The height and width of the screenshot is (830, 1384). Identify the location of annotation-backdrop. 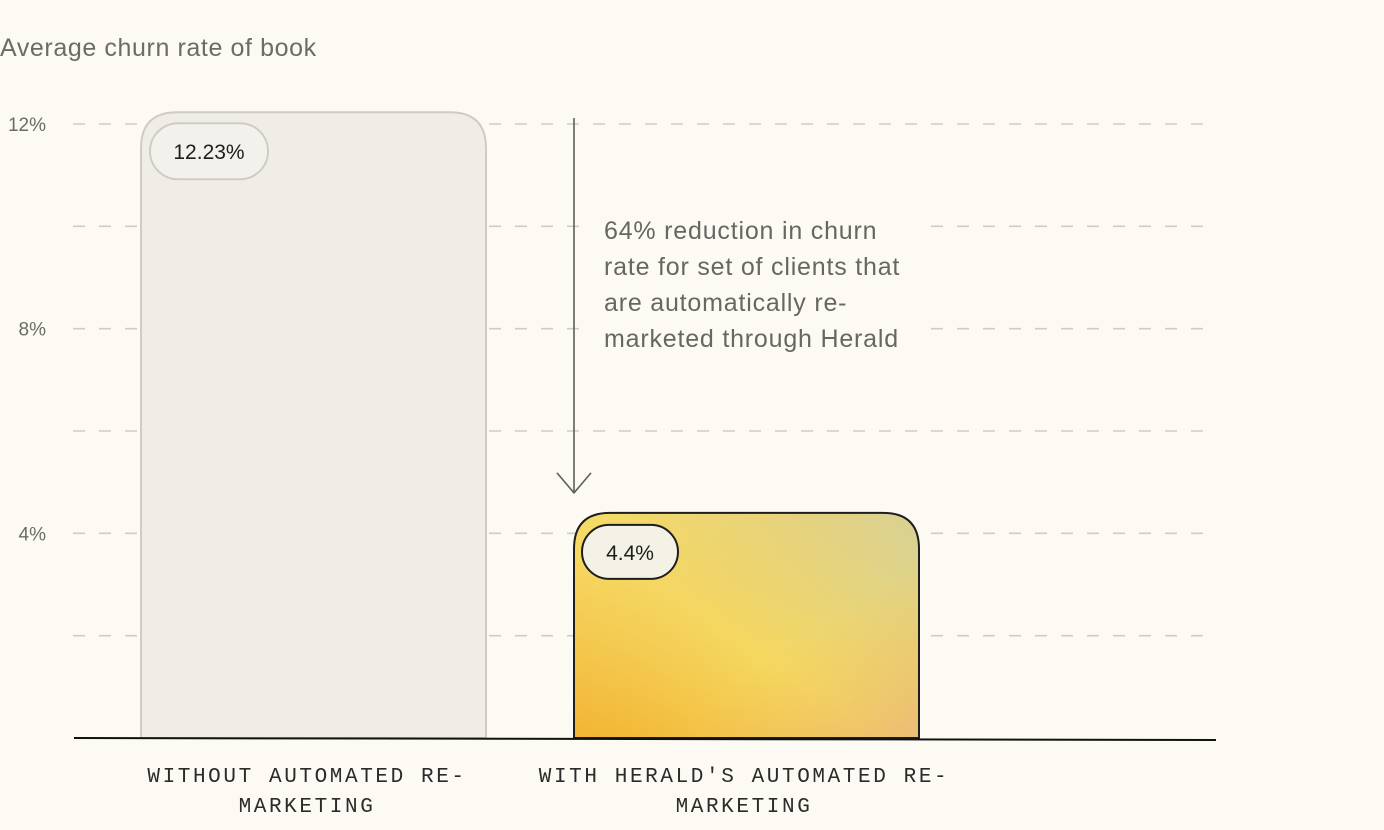
(755, 303).